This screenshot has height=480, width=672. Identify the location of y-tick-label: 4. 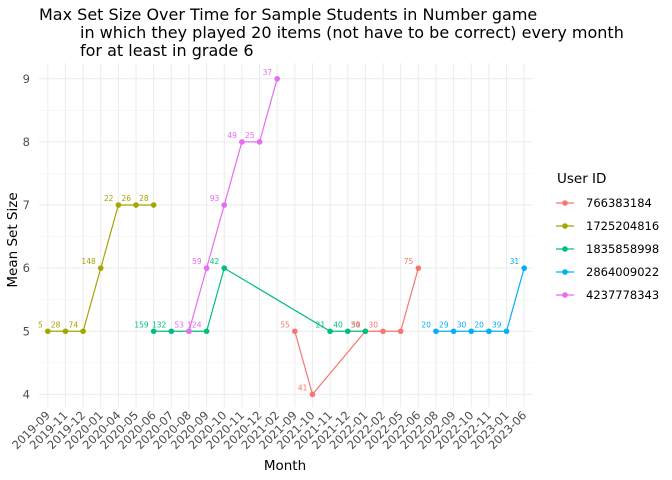
(26, 394).